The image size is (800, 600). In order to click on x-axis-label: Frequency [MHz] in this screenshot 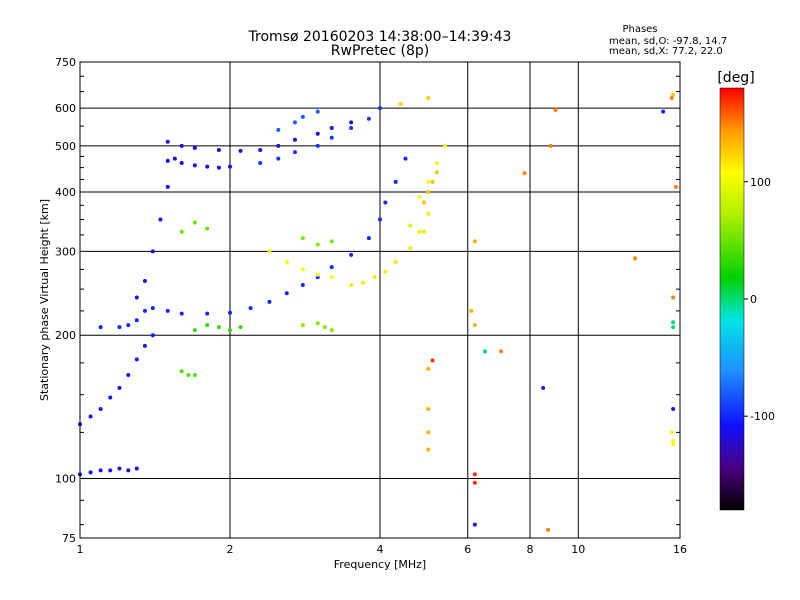, I will do `click(380, 564)`.